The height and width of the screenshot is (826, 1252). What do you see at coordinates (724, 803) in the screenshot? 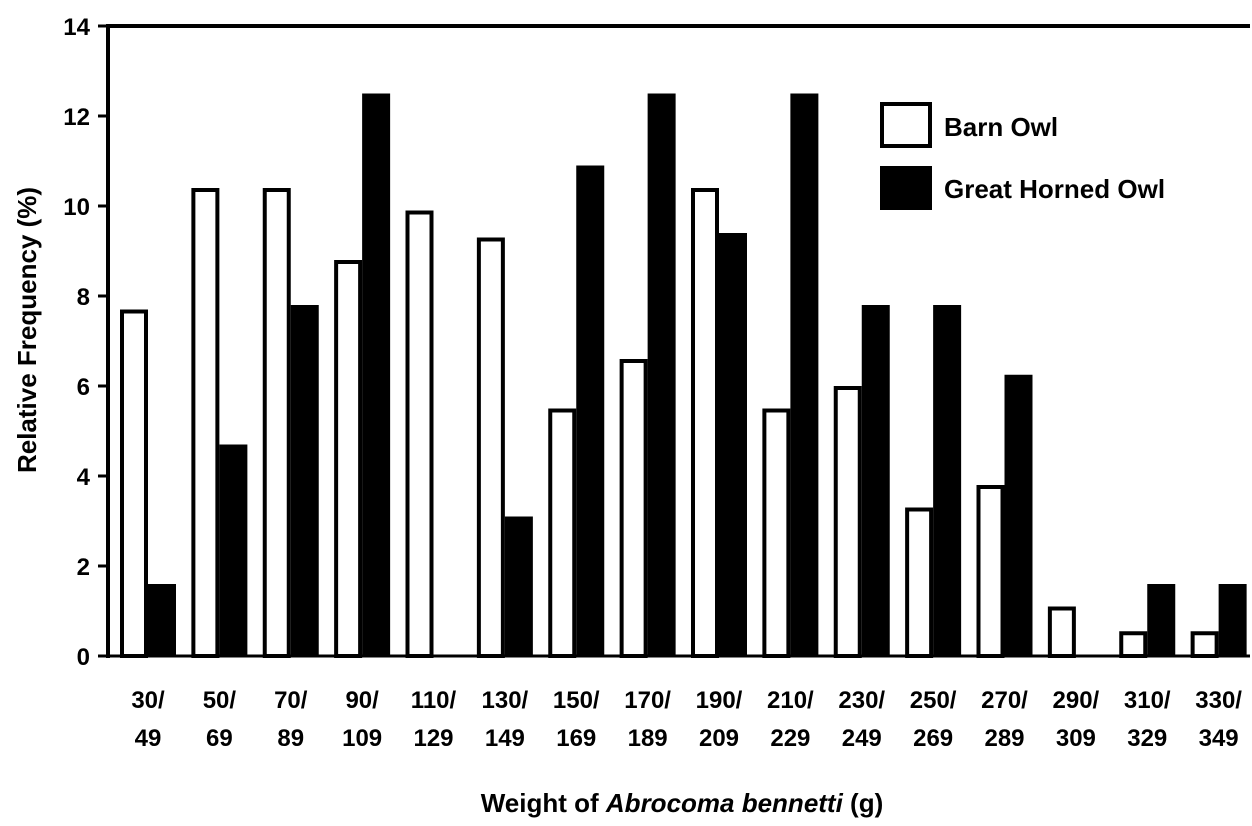
I see `x-axis-title-species: Abrocoma bennetti` at bounding box center [724, 803].